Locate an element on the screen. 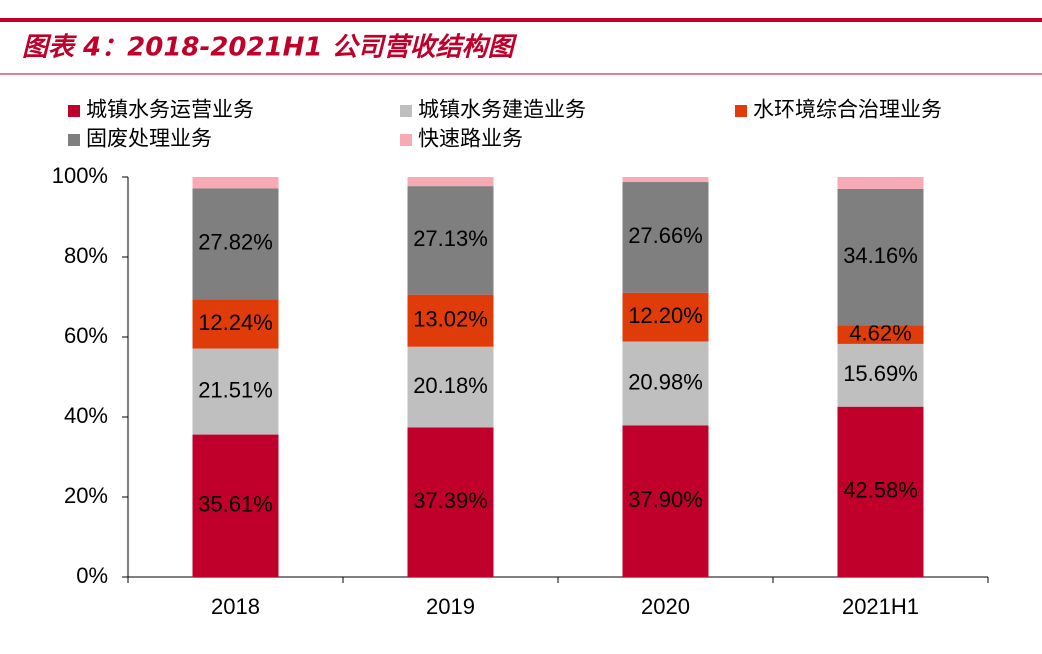 The image size is (1042, 654). chart-title: 图表 4：2018-2021H1 公司营收结构图 is located at coordinates (270, 48).